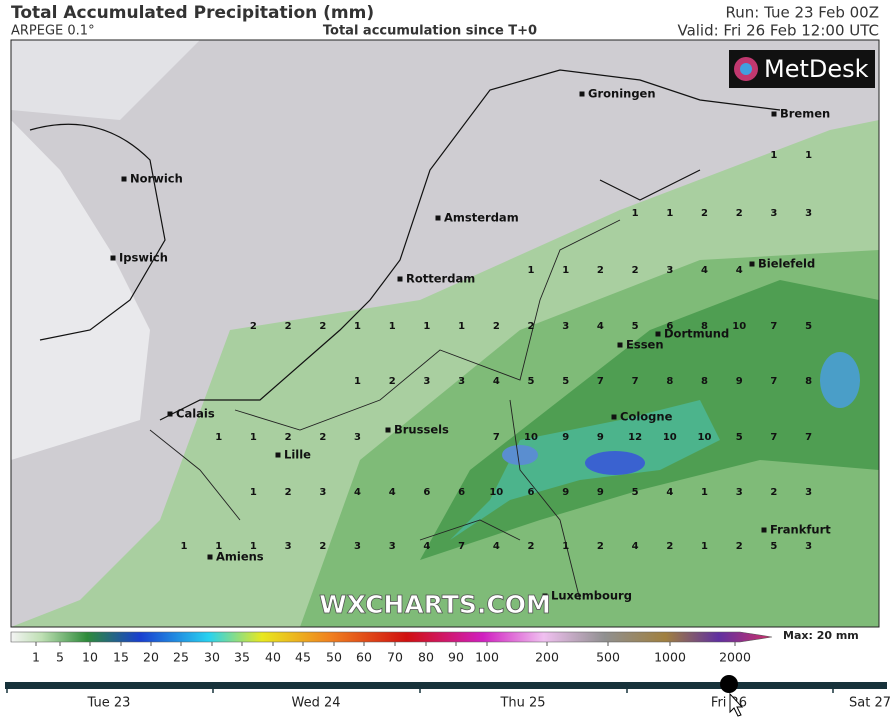 Image resolution: width=893 pixels, height=721 pixels. What do you see at coordinates (53, 31) in the screenshot?
I see `model: ARPEGE 0.1°` at bounding box center [53, 31].